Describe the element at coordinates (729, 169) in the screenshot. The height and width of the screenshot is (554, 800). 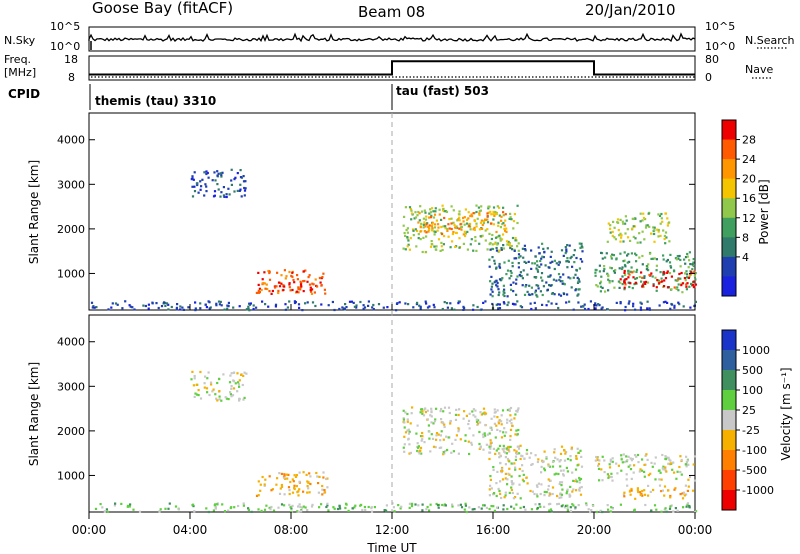
I see `power-colorbar-swatch` at that location.